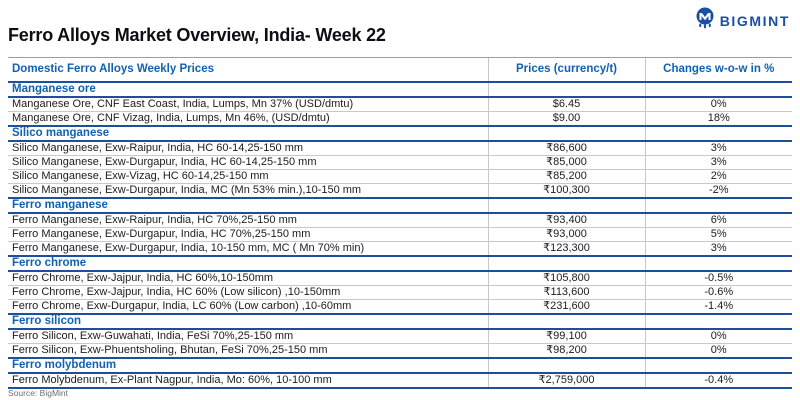 The image size is (800, 400). I want to click on section-header-row: Ferro manganese, so click(400, 205).